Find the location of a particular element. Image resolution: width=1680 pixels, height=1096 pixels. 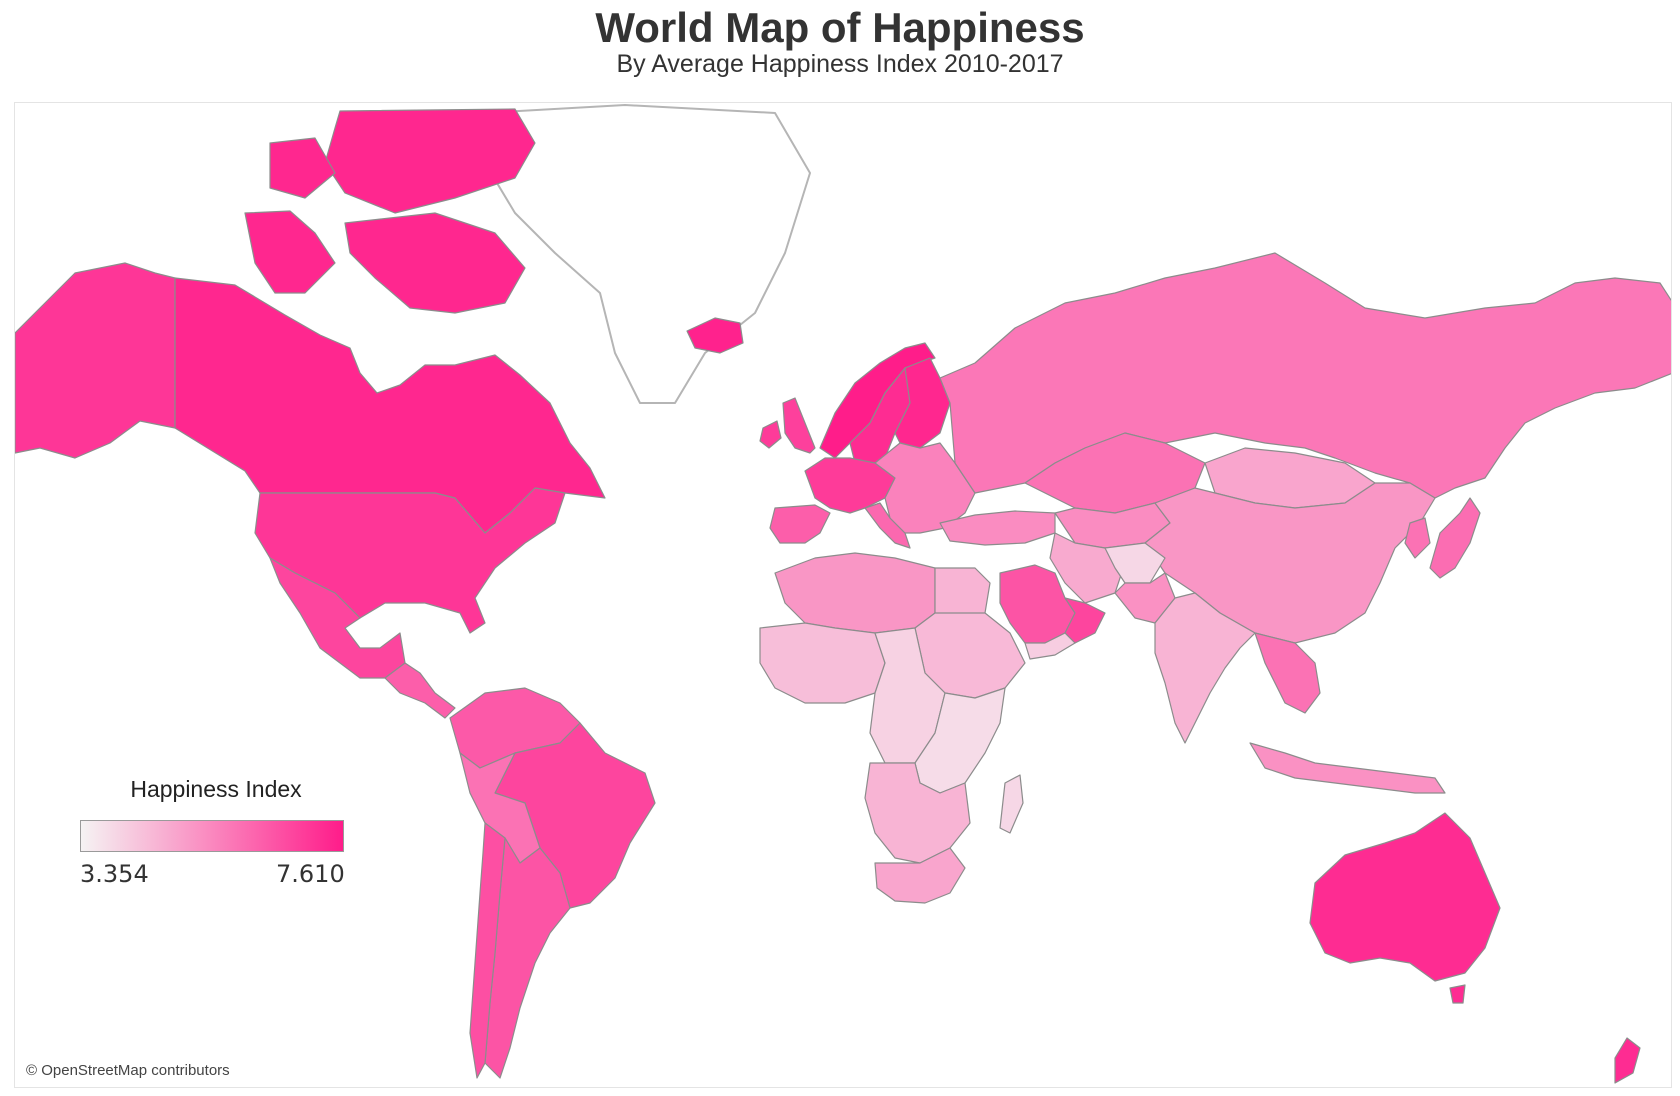

color-legend: Happiness Index 3.354 7.610 is located at coordinates (216, 836).